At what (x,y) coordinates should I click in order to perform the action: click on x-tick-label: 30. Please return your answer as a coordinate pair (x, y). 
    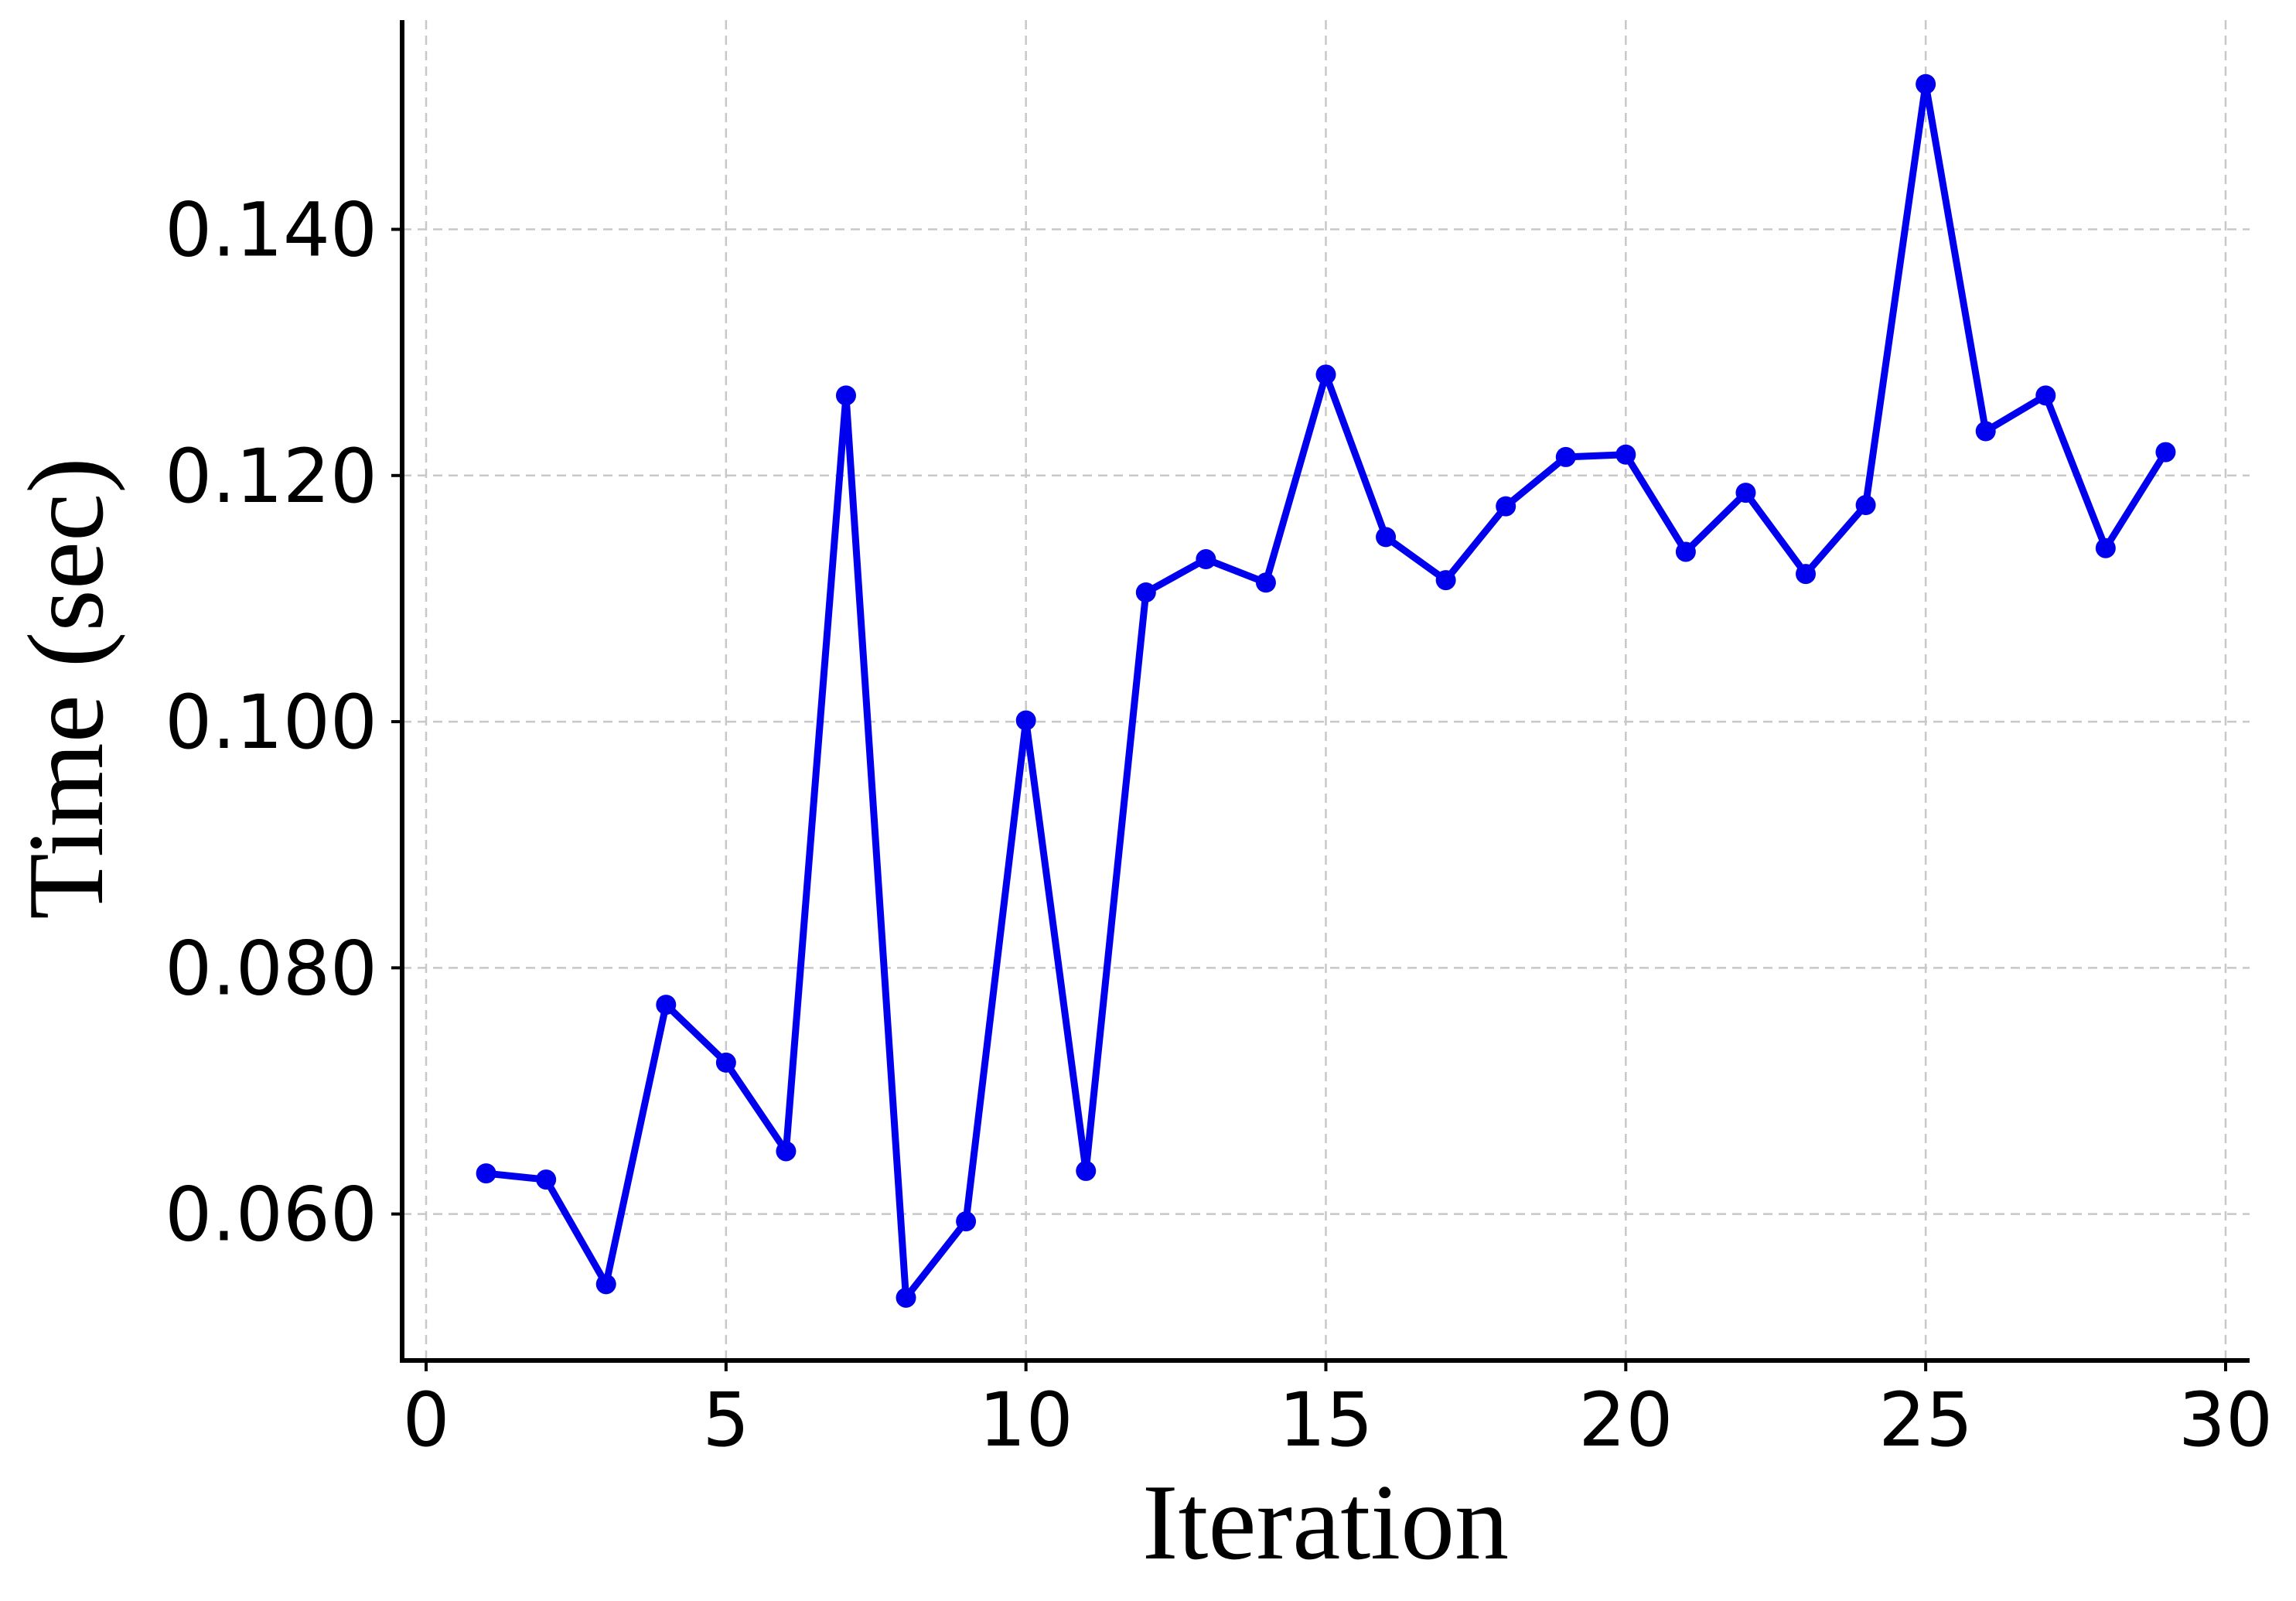
    Looking at the image, I should click on (2225, 1420).